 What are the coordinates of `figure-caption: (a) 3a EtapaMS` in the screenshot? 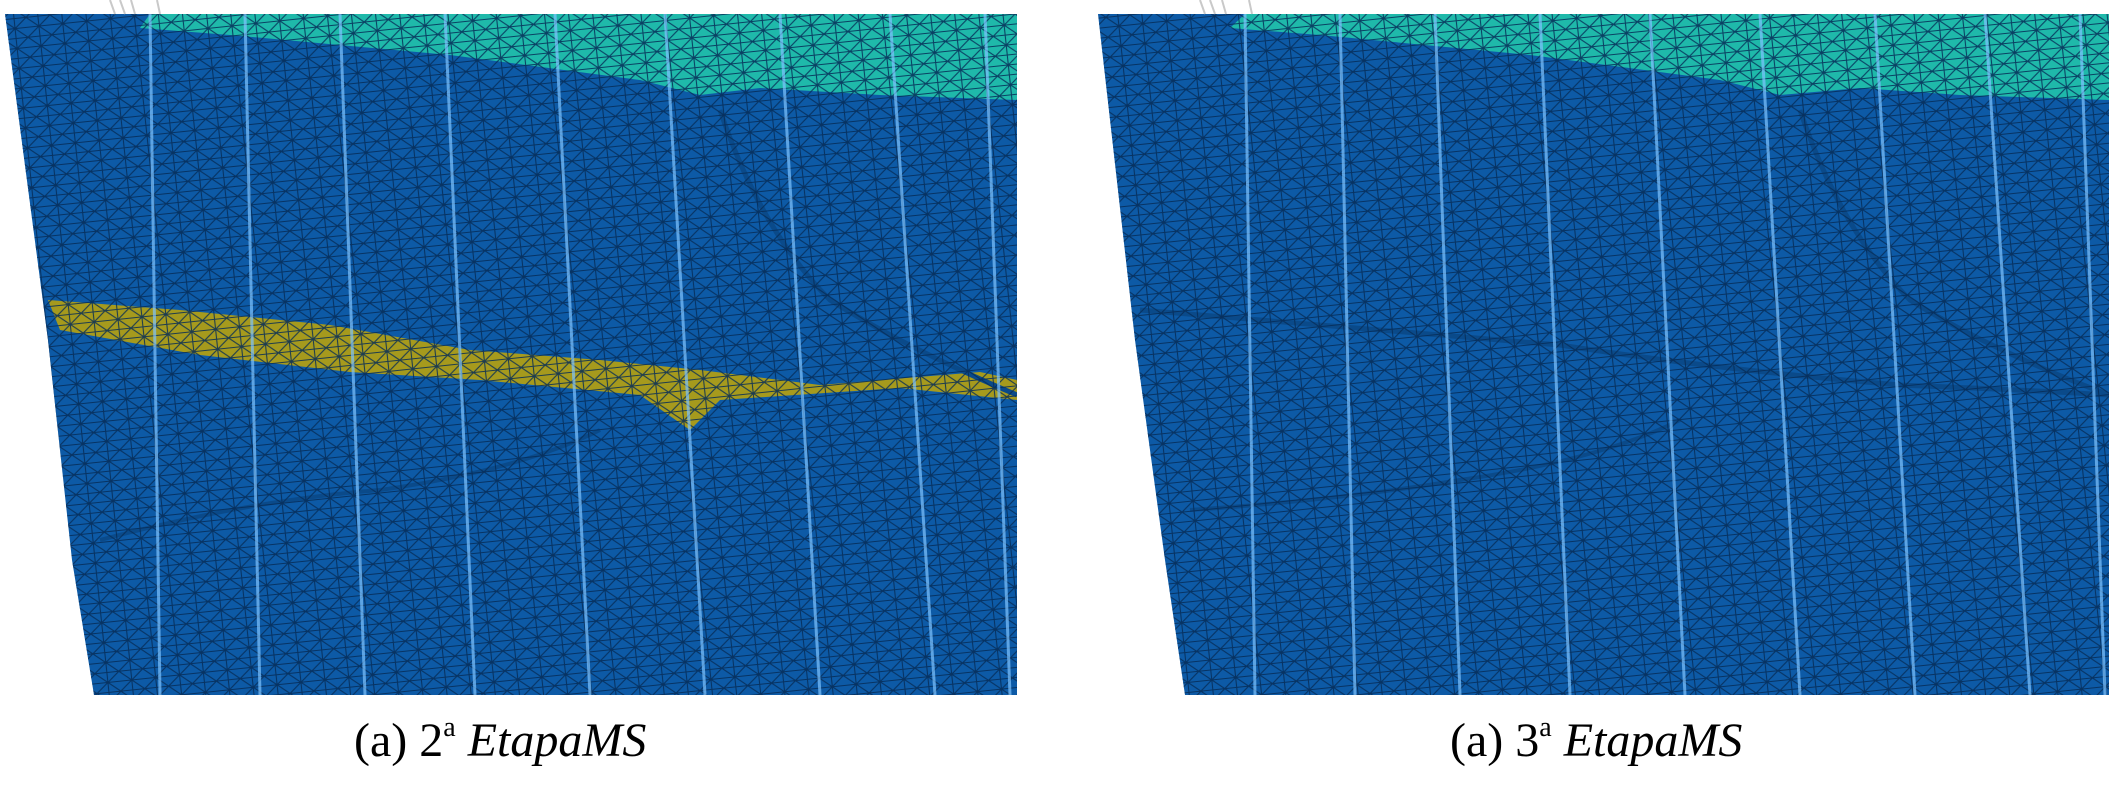 It's located at (1596, 739).